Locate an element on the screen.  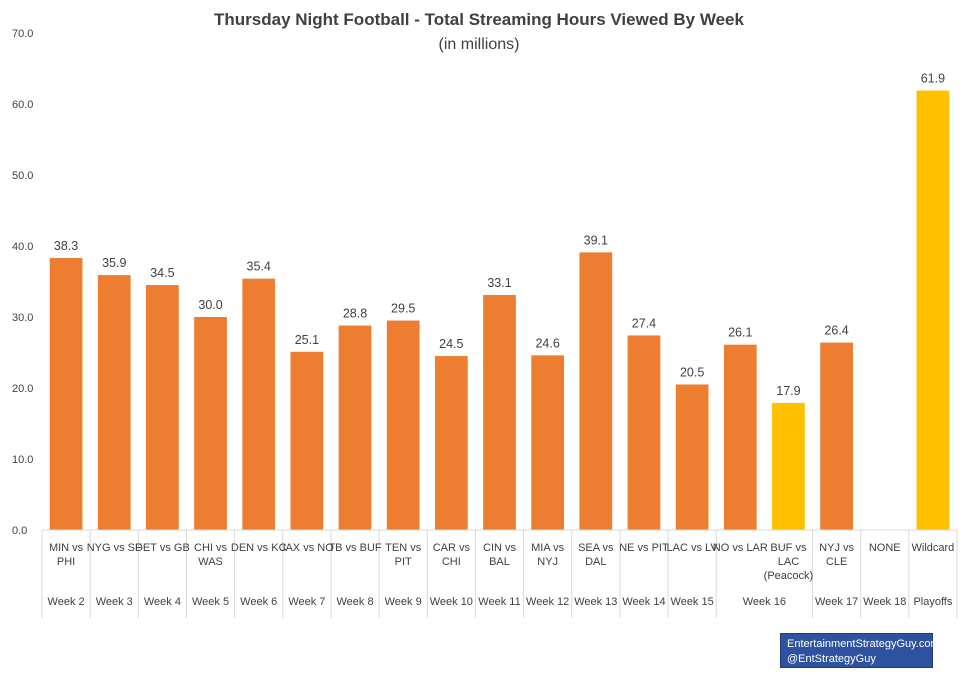
credit-website: EntertainmentStrategyGuy.com is located at coordinates (863, 644).